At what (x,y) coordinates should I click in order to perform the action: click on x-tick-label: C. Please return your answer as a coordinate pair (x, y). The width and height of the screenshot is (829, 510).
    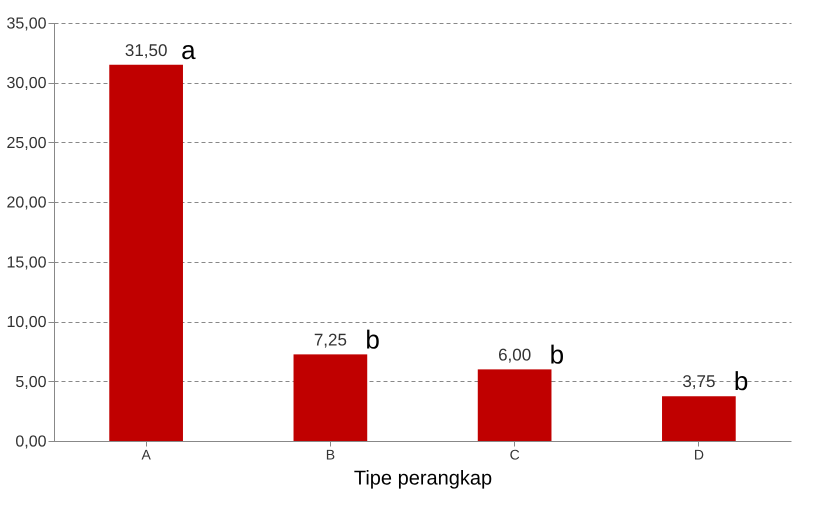
    Looking at the image, I should click on (515, 454).